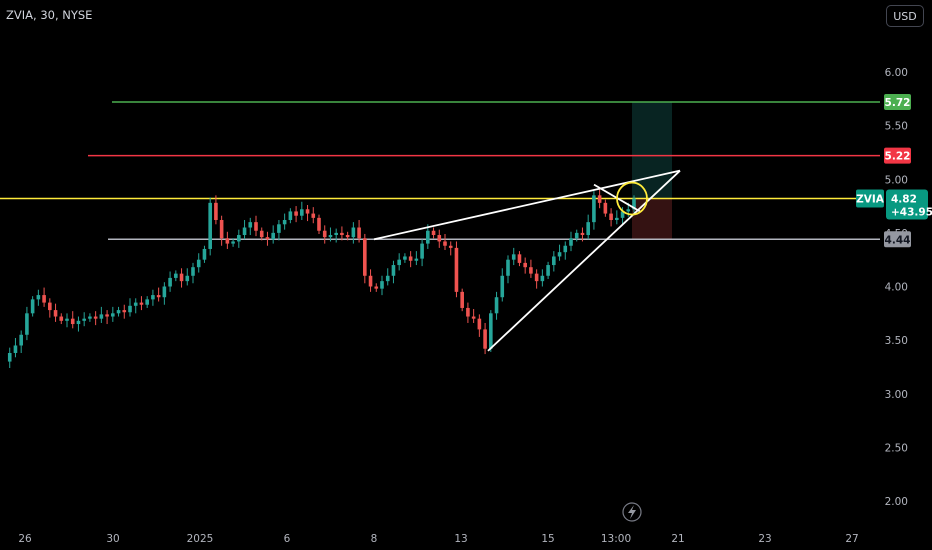 Image resolution: width=932 pixels, height=550 pixels. Describe the element at coordinates (200, 539) in the screenshot. I see `x-tick-label: 2025` at that location.